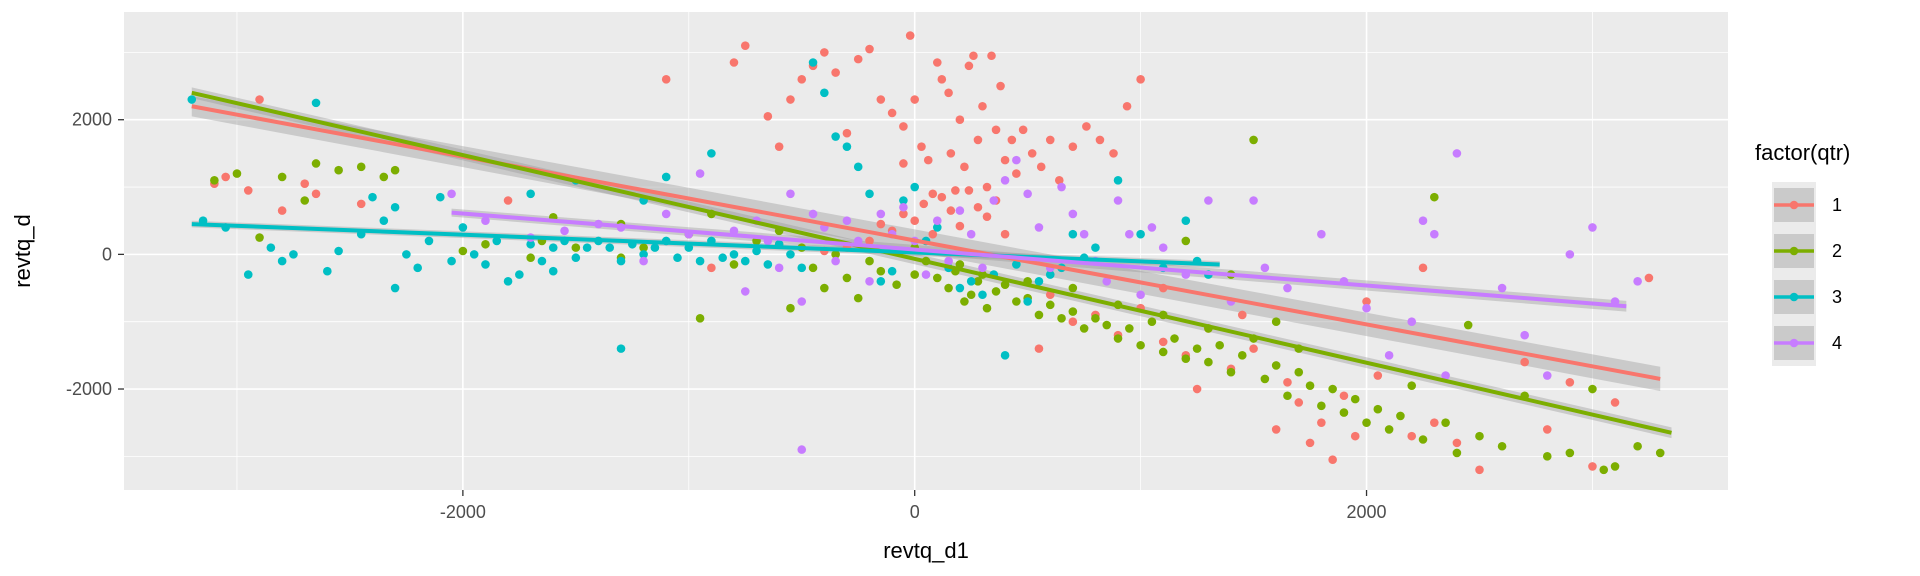 The image size is (1920, 576). I want to click on x-axis-ticks: -2000 0 2000, so click(913, 506).